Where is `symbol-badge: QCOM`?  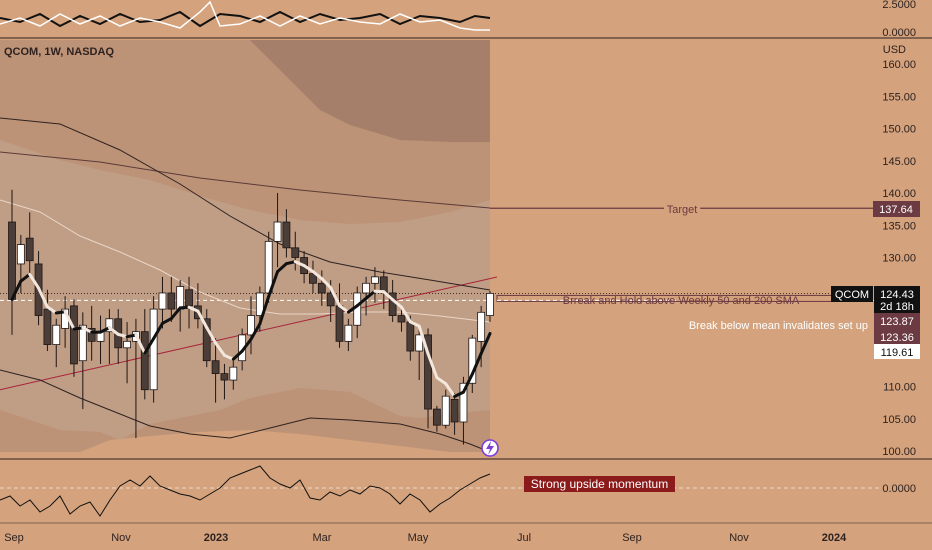
symbol-badge: QCOM is located at coordinates (852, 294).